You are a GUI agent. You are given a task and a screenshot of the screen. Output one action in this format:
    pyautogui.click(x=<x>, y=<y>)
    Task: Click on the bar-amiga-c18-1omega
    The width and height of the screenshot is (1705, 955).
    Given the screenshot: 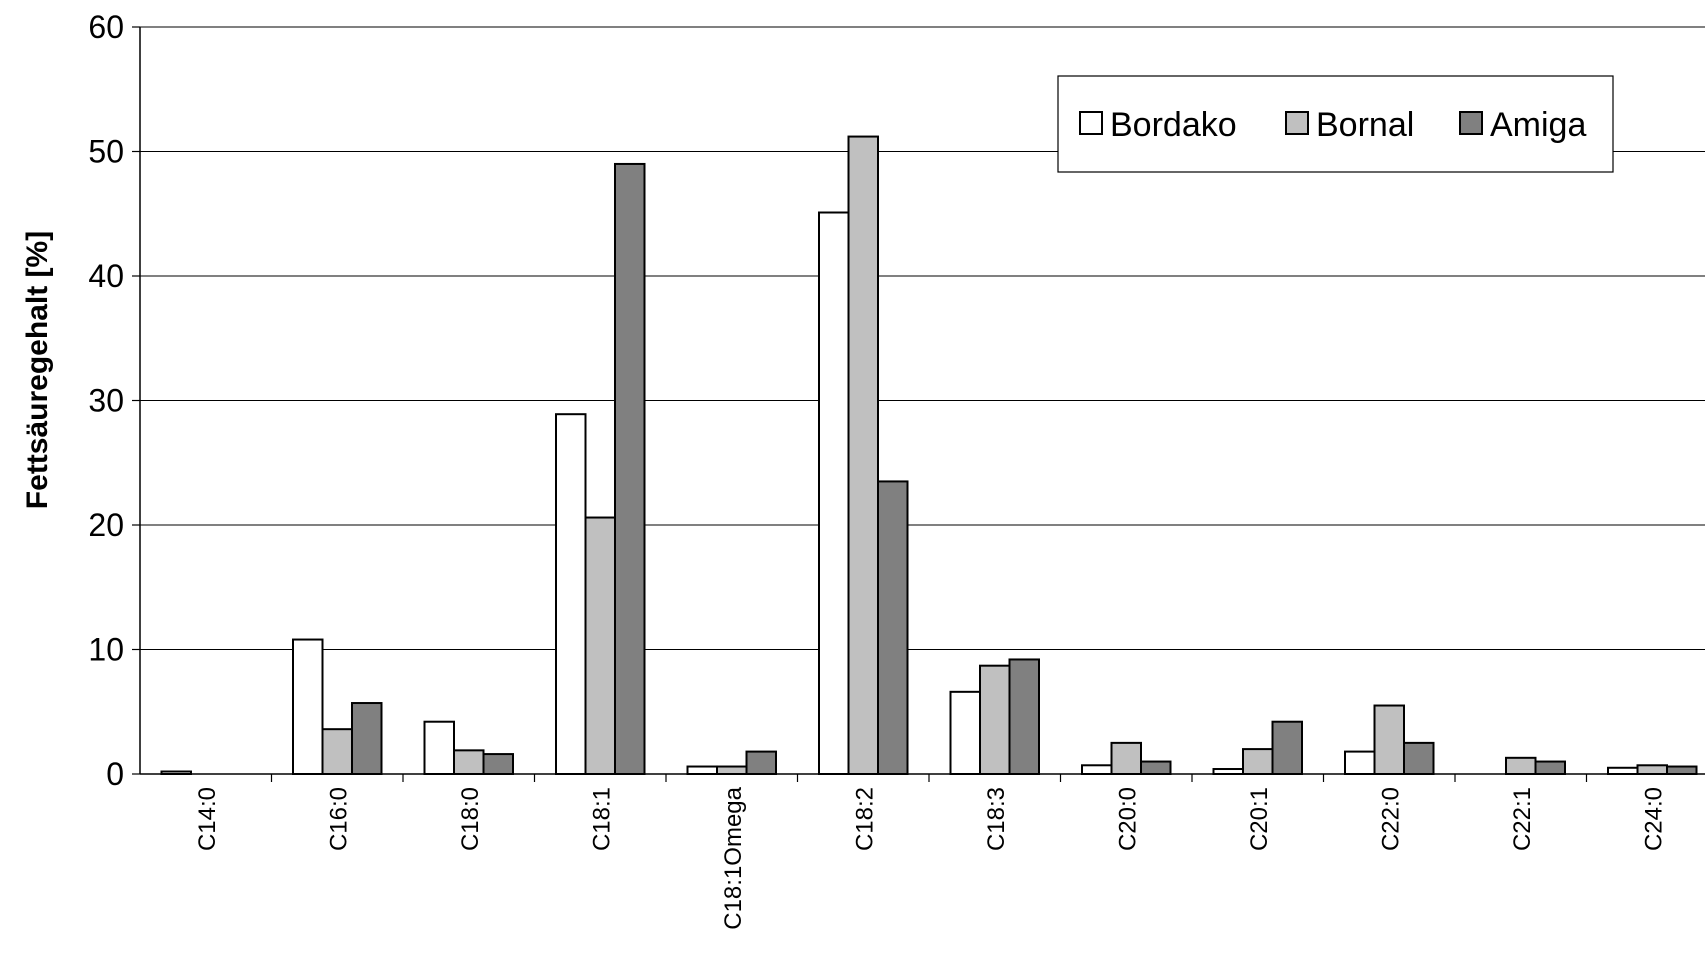 What is the action you would take?
    pyautogui.click(x=761, y=763)
    